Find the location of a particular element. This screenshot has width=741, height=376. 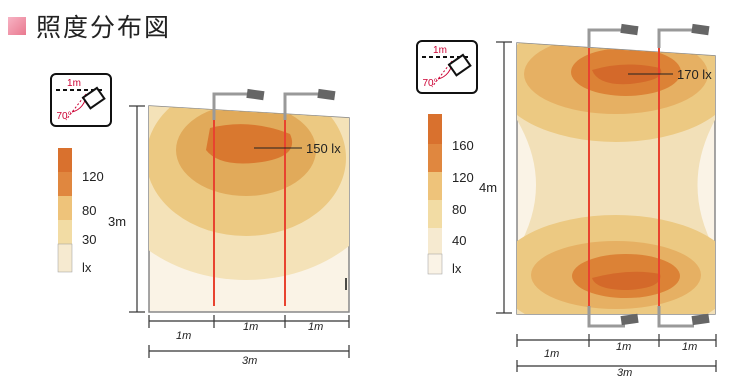

left-height-label: 3m is located at coordinates (117, 221).